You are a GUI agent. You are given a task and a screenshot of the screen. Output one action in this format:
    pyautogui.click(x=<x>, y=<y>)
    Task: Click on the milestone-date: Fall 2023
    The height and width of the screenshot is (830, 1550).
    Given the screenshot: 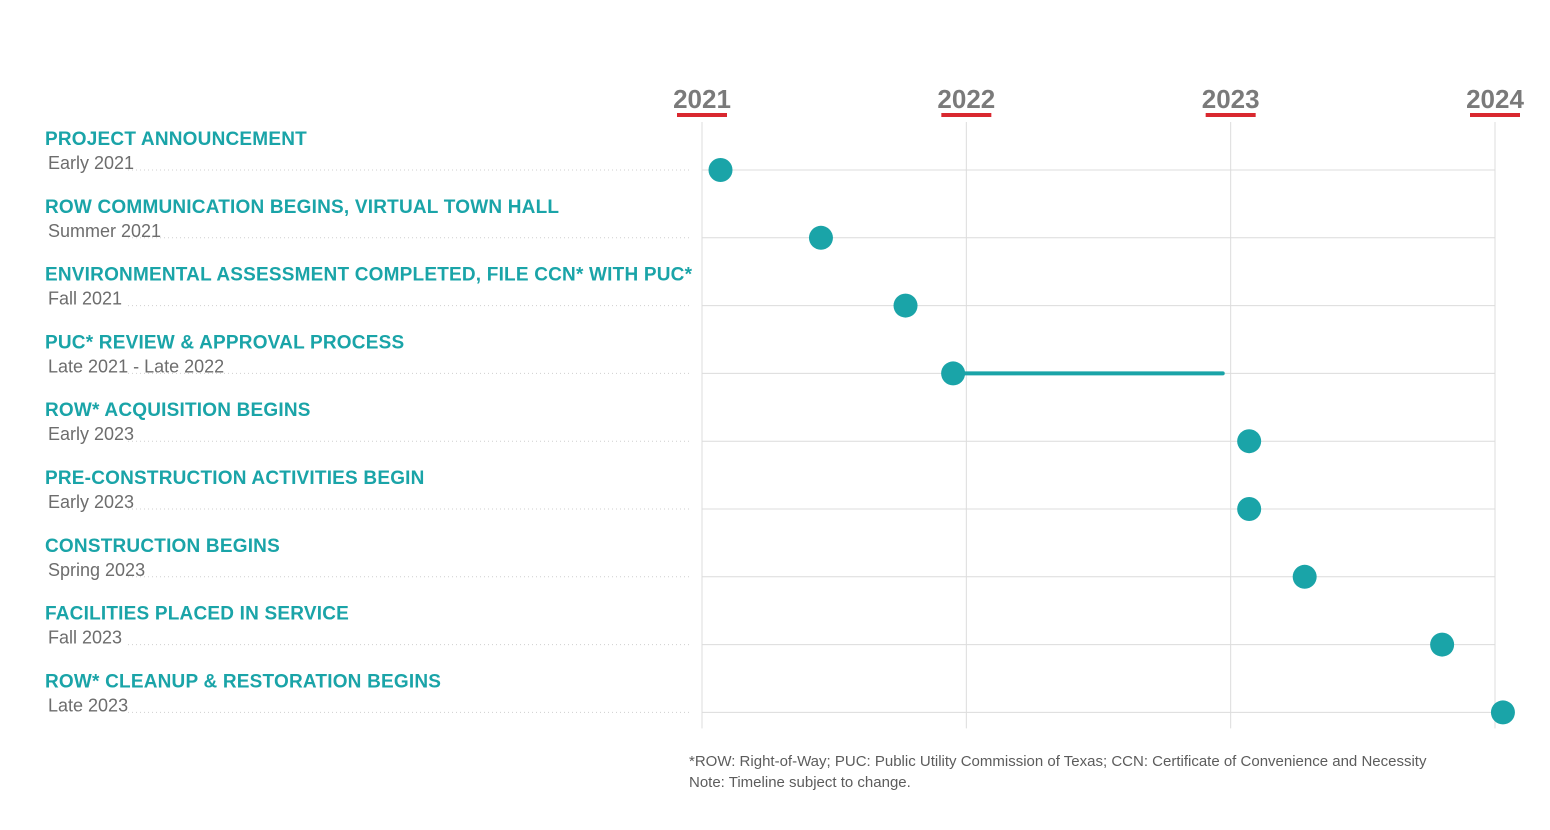 What is the action you would take?
    pyautogui.click(x=85, y=638)
    